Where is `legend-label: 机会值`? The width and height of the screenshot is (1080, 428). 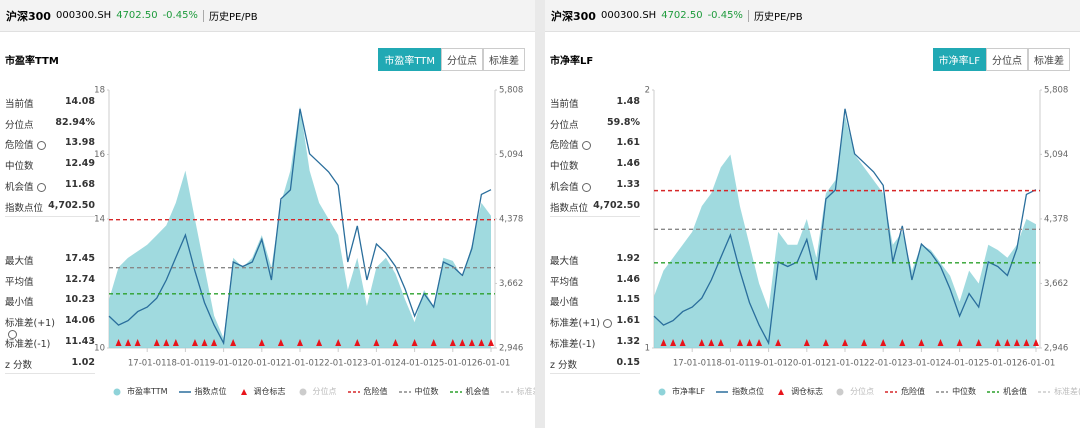
legend-label: 机会值 is located at coordinates (477, 391).